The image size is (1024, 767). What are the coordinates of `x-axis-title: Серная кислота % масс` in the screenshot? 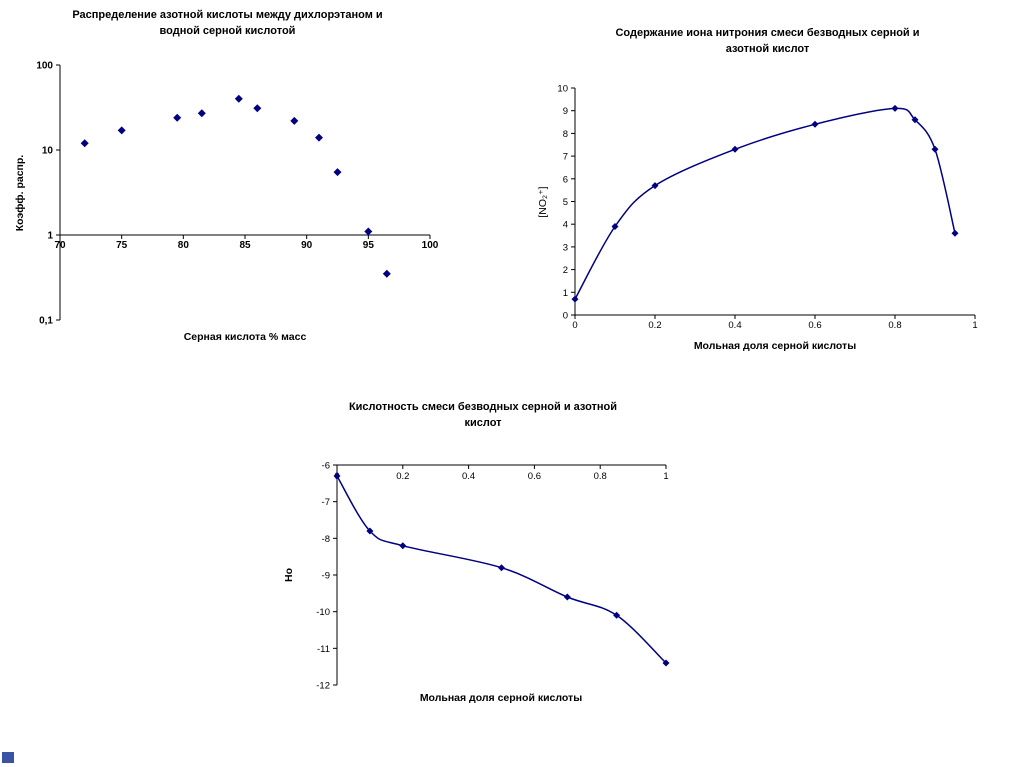 It's located at (245, 337).